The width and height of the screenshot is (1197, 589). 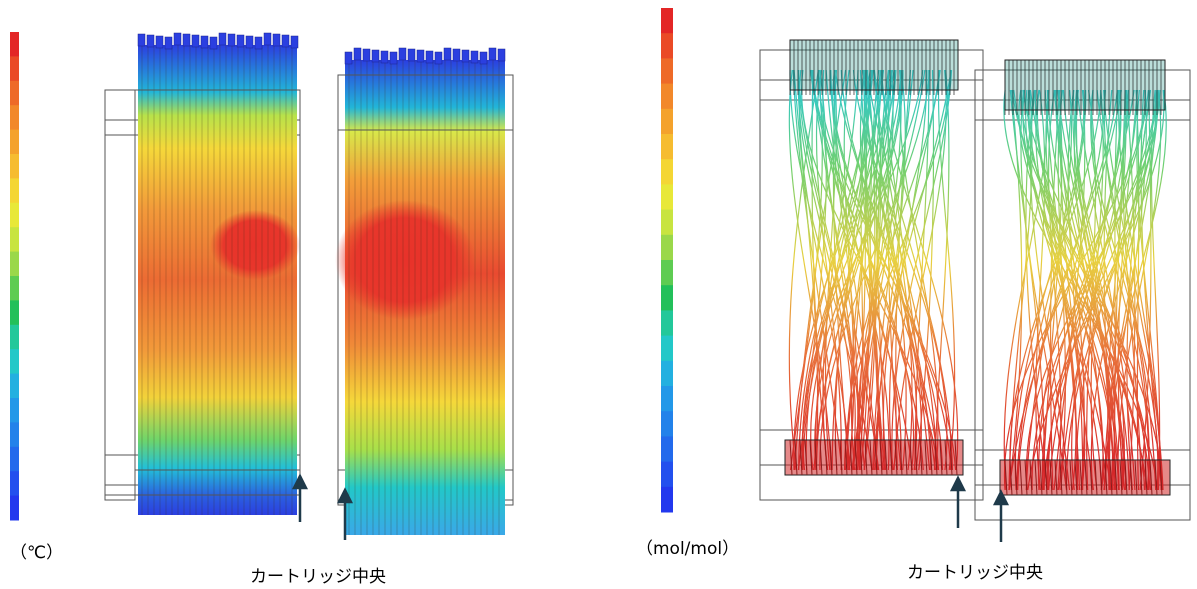 What do you see at coordinates (874, 457) in the screenshot?
I see `inlet-block` at bounding box center [874, 457].